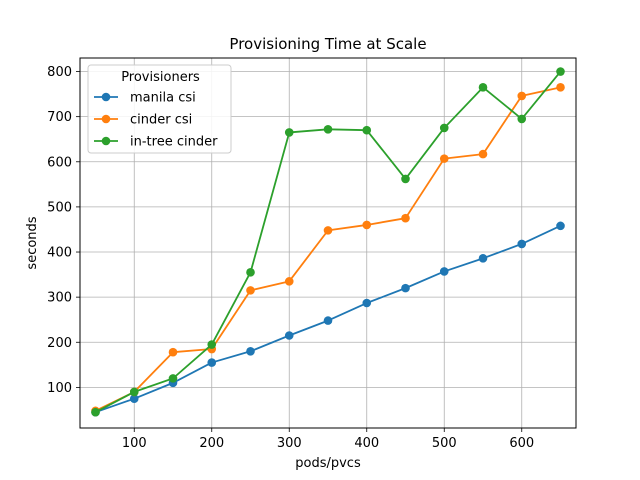 This screenshot has width=640, height=480. I want to click on legend-label: in-tree cinder, so click(174, 142).